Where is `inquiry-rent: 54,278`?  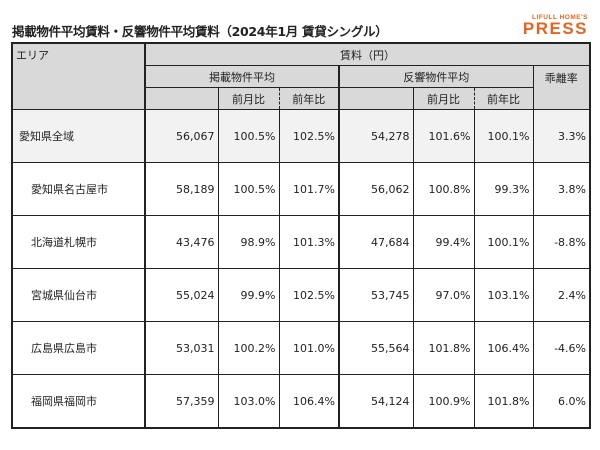
inquiry-rent: 54,278 is located at coordinates (376, 136).